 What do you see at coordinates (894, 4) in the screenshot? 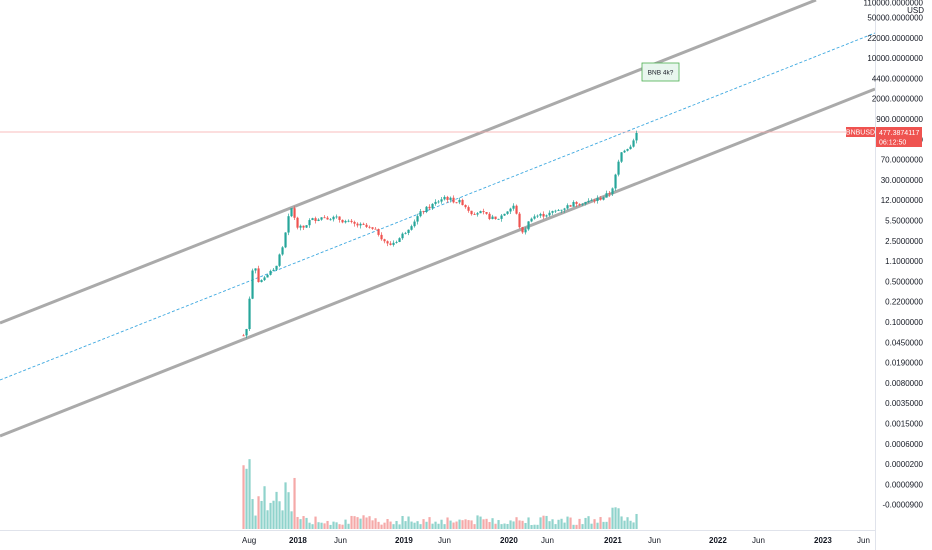
I see `price-axis-label: 110000.0000000` at bounding box center [894, 4].